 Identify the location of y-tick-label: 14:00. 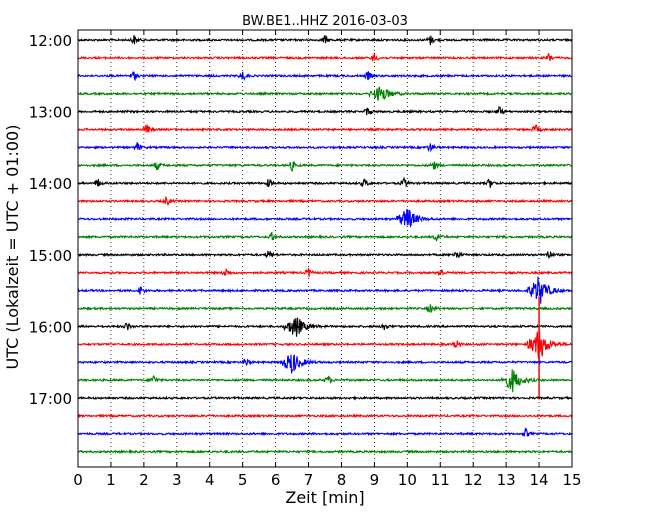
(50, 184).